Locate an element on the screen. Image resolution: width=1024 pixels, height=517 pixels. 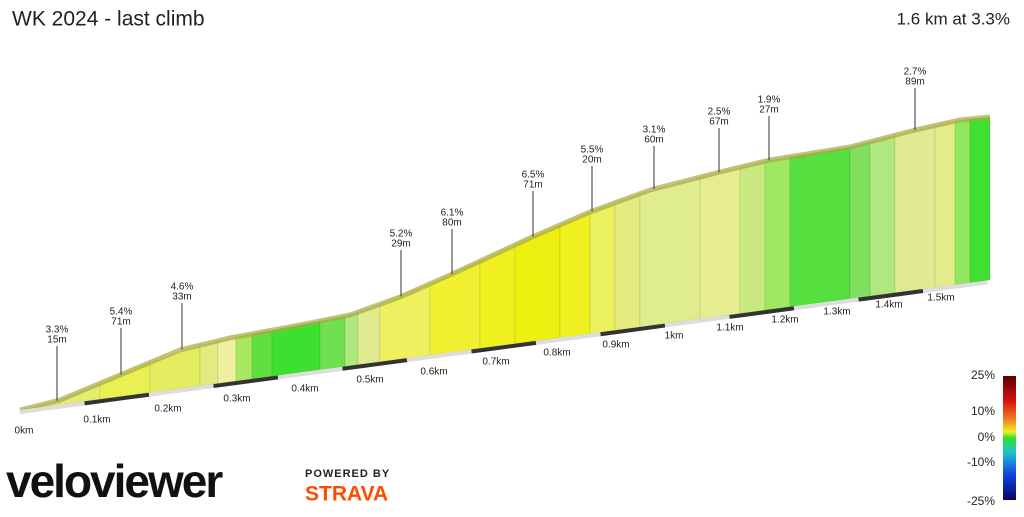
x-label: 0.9km is located at coordinates (615, 345).